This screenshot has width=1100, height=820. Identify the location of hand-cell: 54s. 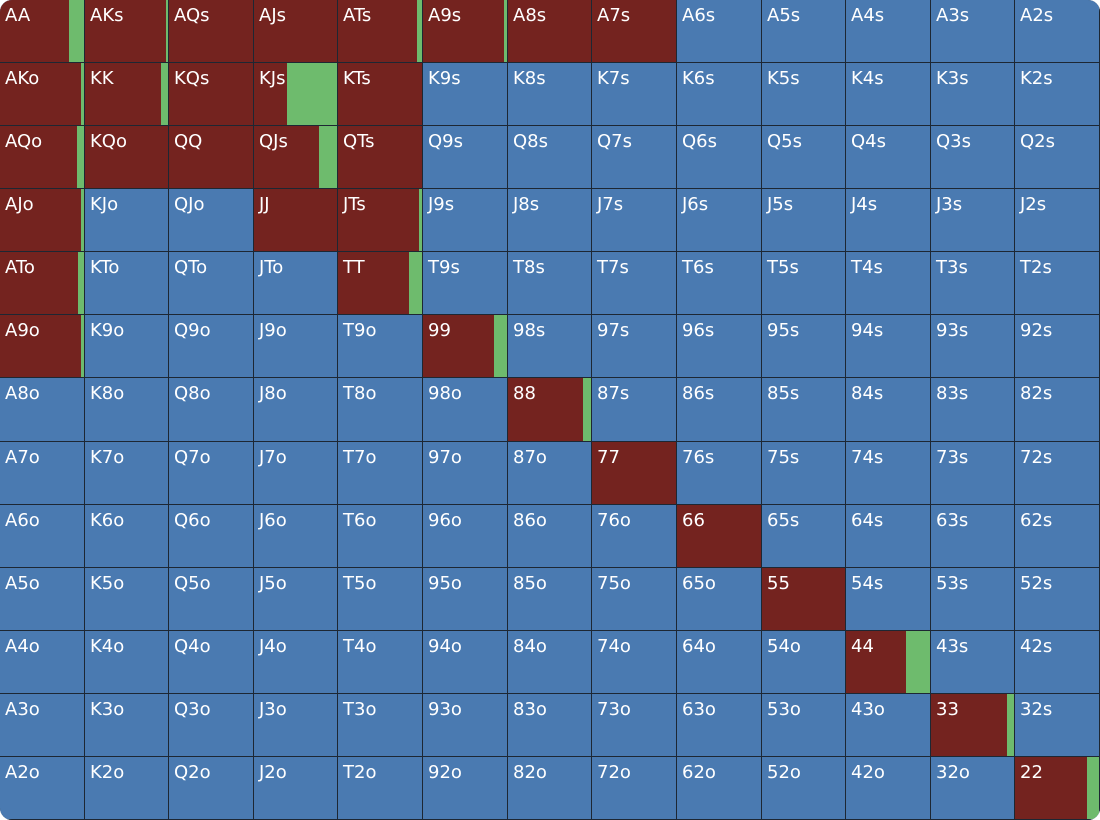
(888, 599).